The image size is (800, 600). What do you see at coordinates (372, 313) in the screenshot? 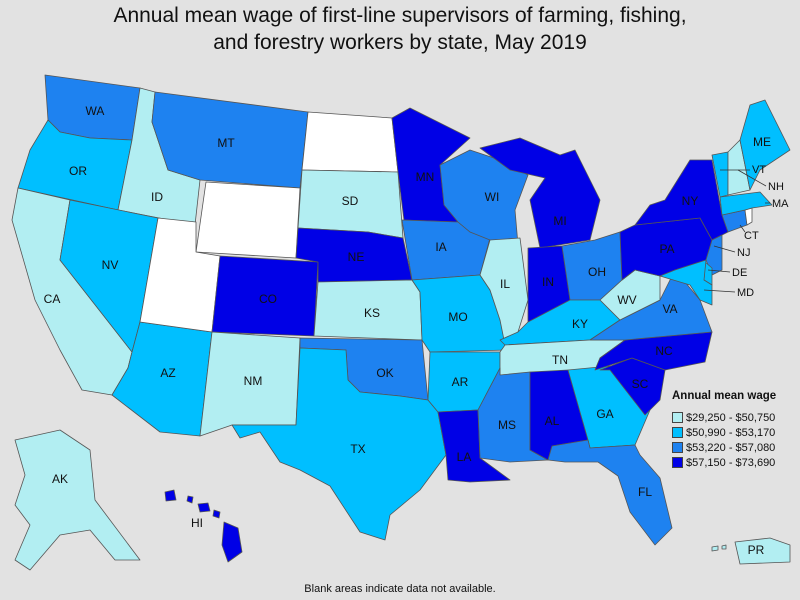
I see `state-label-KS: KS` at bounding box center [372, 313].